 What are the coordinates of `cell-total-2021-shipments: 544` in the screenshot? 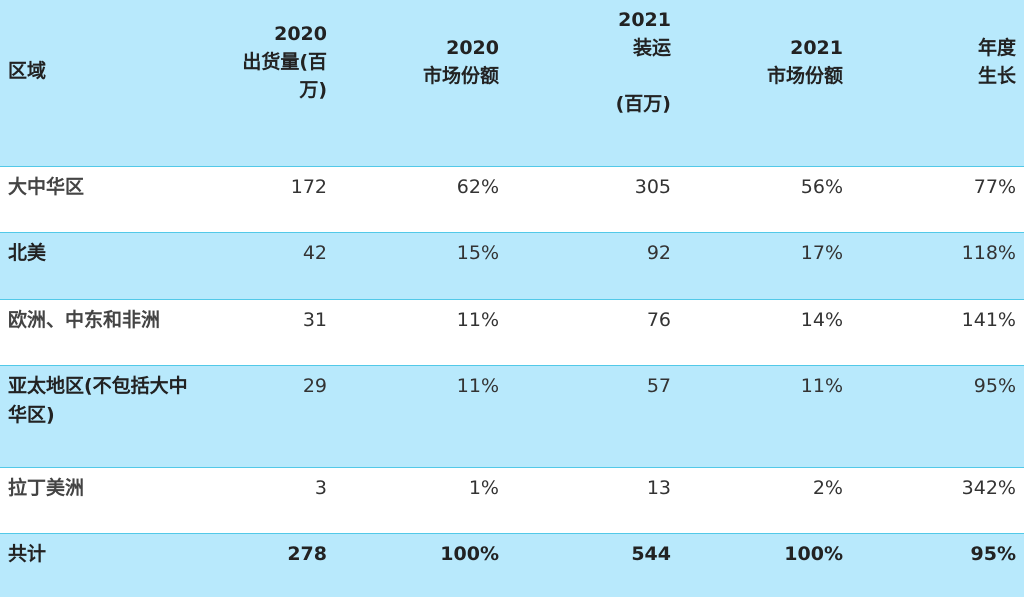 It's located at (651, 553).